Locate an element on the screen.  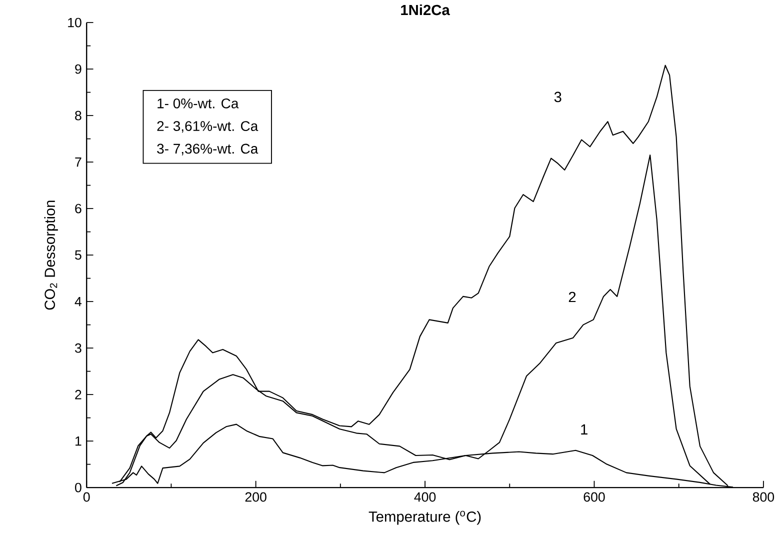
x-tick-label: 200 is located at coordinates (255, 497).